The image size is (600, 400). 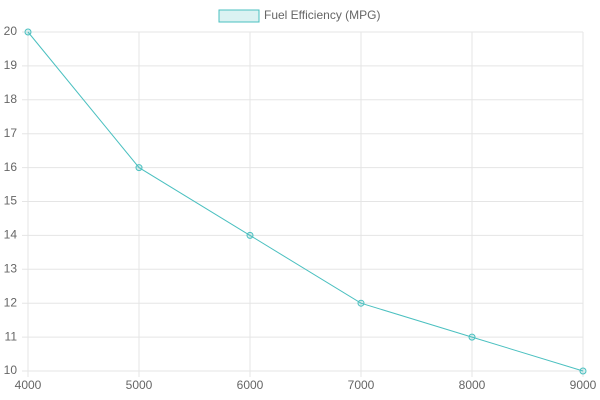 I want to click on y-tick-label: 20, so click(x=11, y=31).